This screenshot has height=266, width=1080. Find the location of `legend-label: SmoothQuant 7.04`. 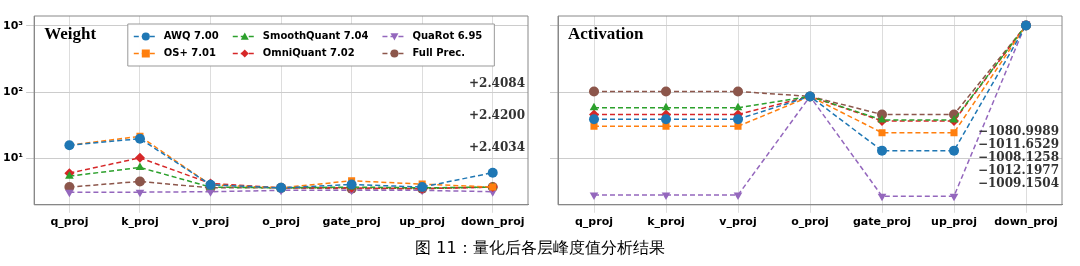

legend-label: SmoothQuant 7.04 is located at coordinates (315, 36).